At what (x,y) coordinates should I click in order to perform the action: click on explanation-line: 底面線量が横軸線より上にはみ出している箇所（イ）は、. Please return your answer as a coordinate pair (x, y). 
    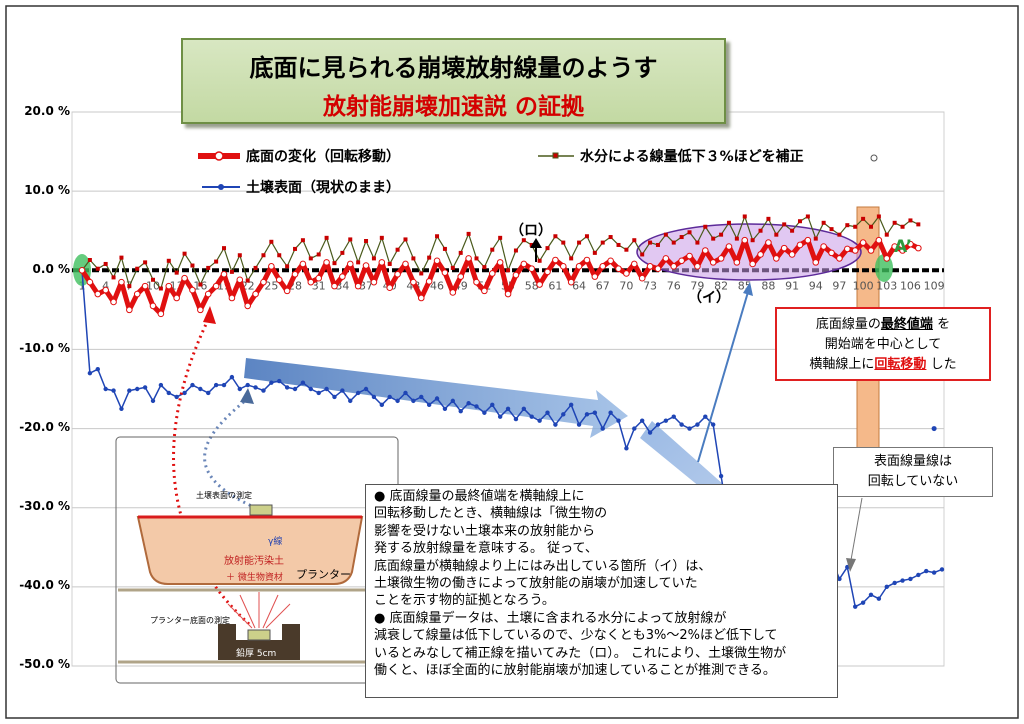
    Looking at the image, I should click on (543, 566).